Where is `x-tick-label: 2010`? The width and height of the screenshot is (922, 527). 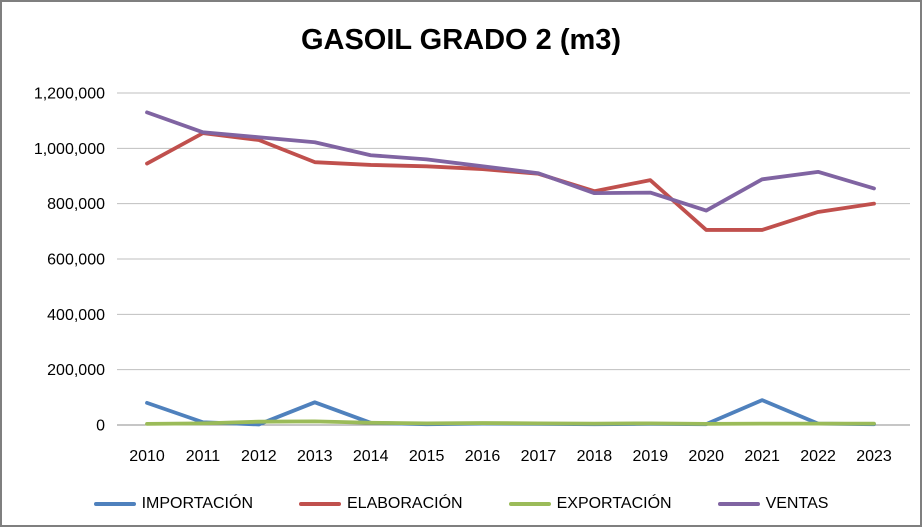
x-tick-label: 2010 is located at coordinates (147, 456).